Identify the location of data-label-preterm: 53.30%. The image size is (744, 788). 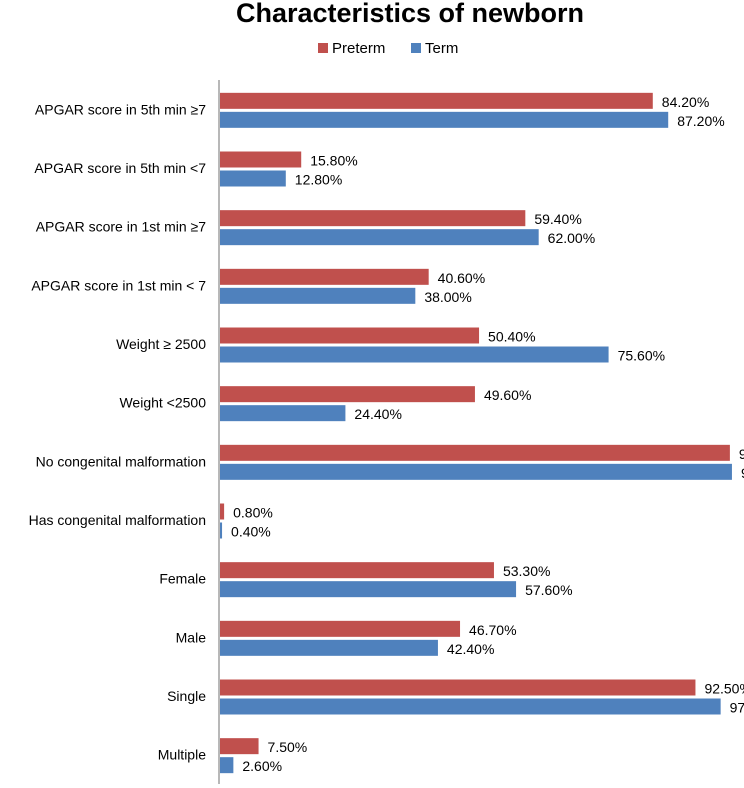
(526, 571).